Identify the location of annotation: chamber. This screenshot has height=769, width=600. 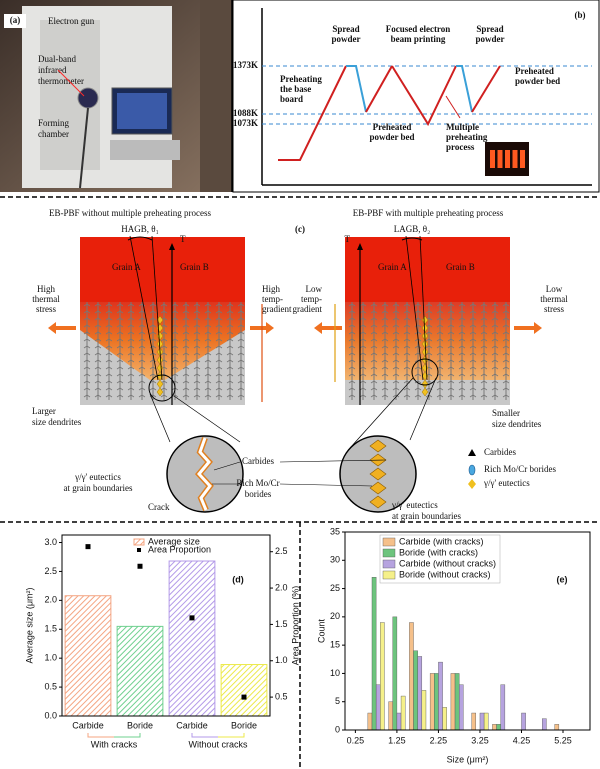
(53, 134).